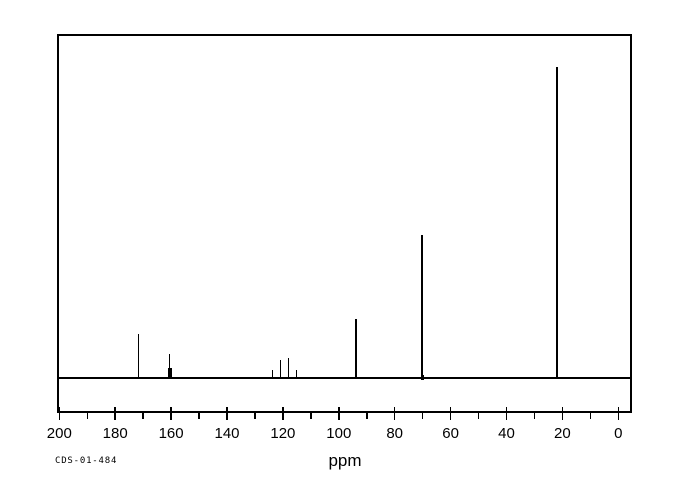 This screenshot has width=680, height=500. Describe the element at coordinates (345, 460) in the screenshot. I see `x-axis-label: ppm` at that location.